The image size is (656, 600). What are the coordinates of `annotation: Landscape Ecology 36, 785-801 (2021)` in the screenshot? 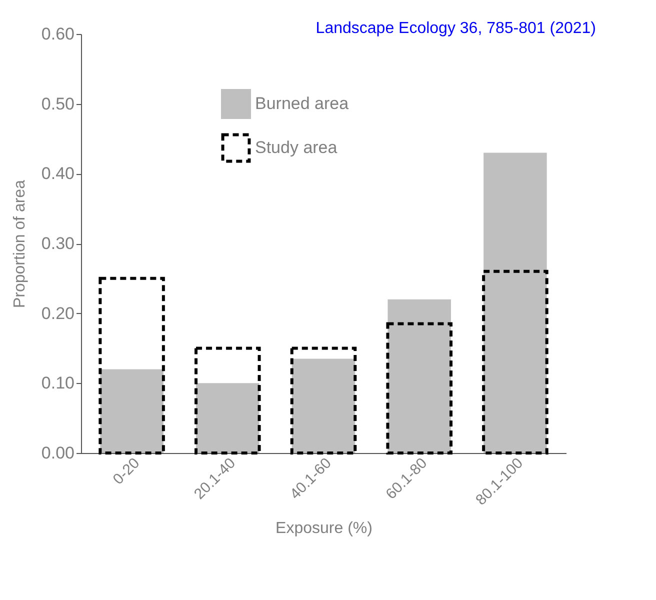 It's located at (456, 28).